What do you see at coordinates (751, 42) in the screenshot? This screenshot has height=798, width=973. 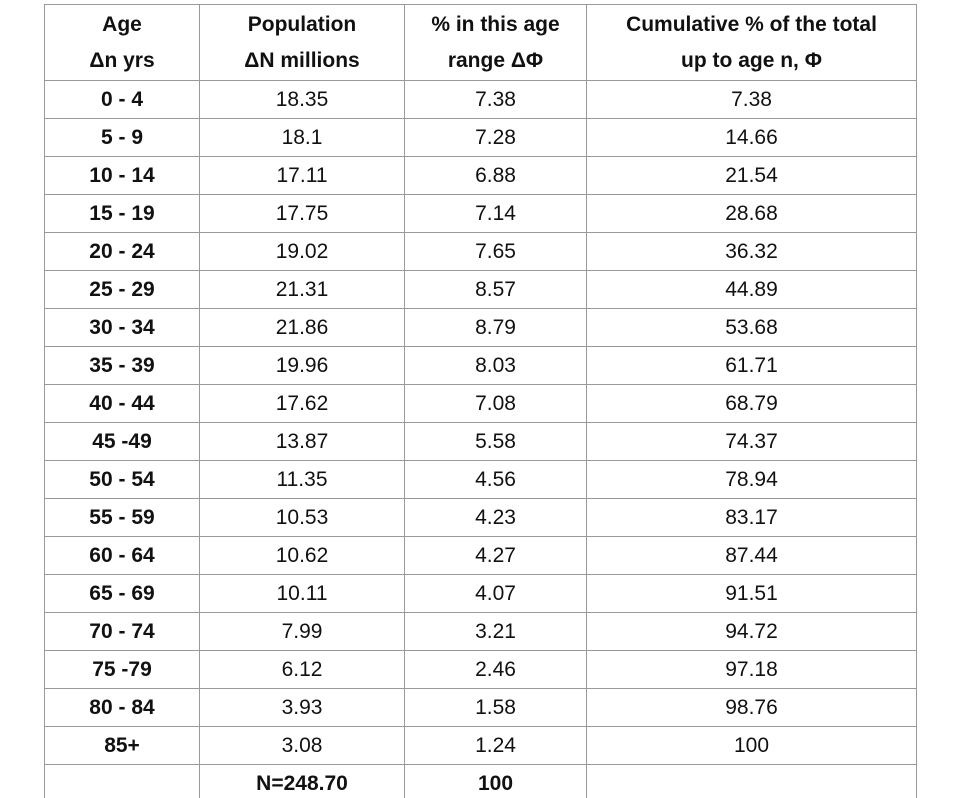 I see `header-cell: Cumulative % of the total up to age n, Φ` at bounding box center [751, 42].